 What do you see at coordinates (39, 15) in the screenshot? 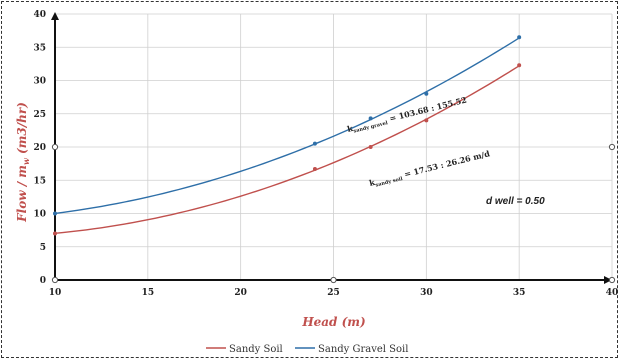
I see `y-tick-label-8: 40` at bounding box center [39, 15].